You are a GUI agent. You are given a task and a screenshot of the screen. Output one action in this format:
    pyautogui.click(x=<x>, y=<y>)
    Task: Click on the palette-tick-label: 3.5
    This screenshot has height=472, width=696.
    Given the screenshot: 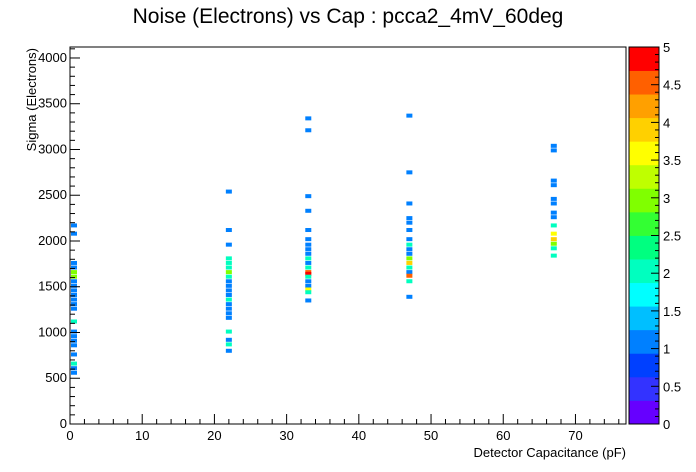 What is the action you would take?
    pyautogui.click(x=672, y=160)
    